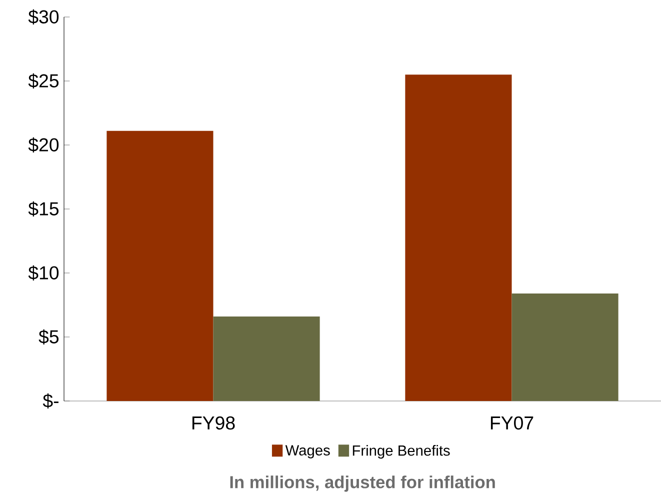 Image resolution: width=661 pixels, height=503 pixels. I want to click on legend-label: Wages, so click(307, 451).